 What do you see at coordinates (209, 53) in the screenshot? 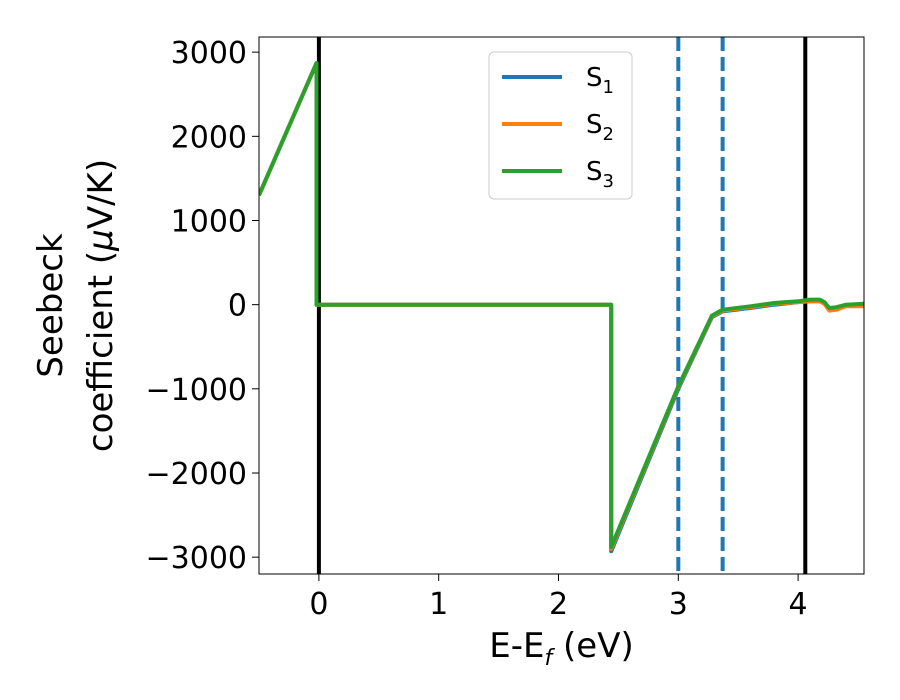
I see `y-tick-label: 3000` at bounding box center [209, 53].